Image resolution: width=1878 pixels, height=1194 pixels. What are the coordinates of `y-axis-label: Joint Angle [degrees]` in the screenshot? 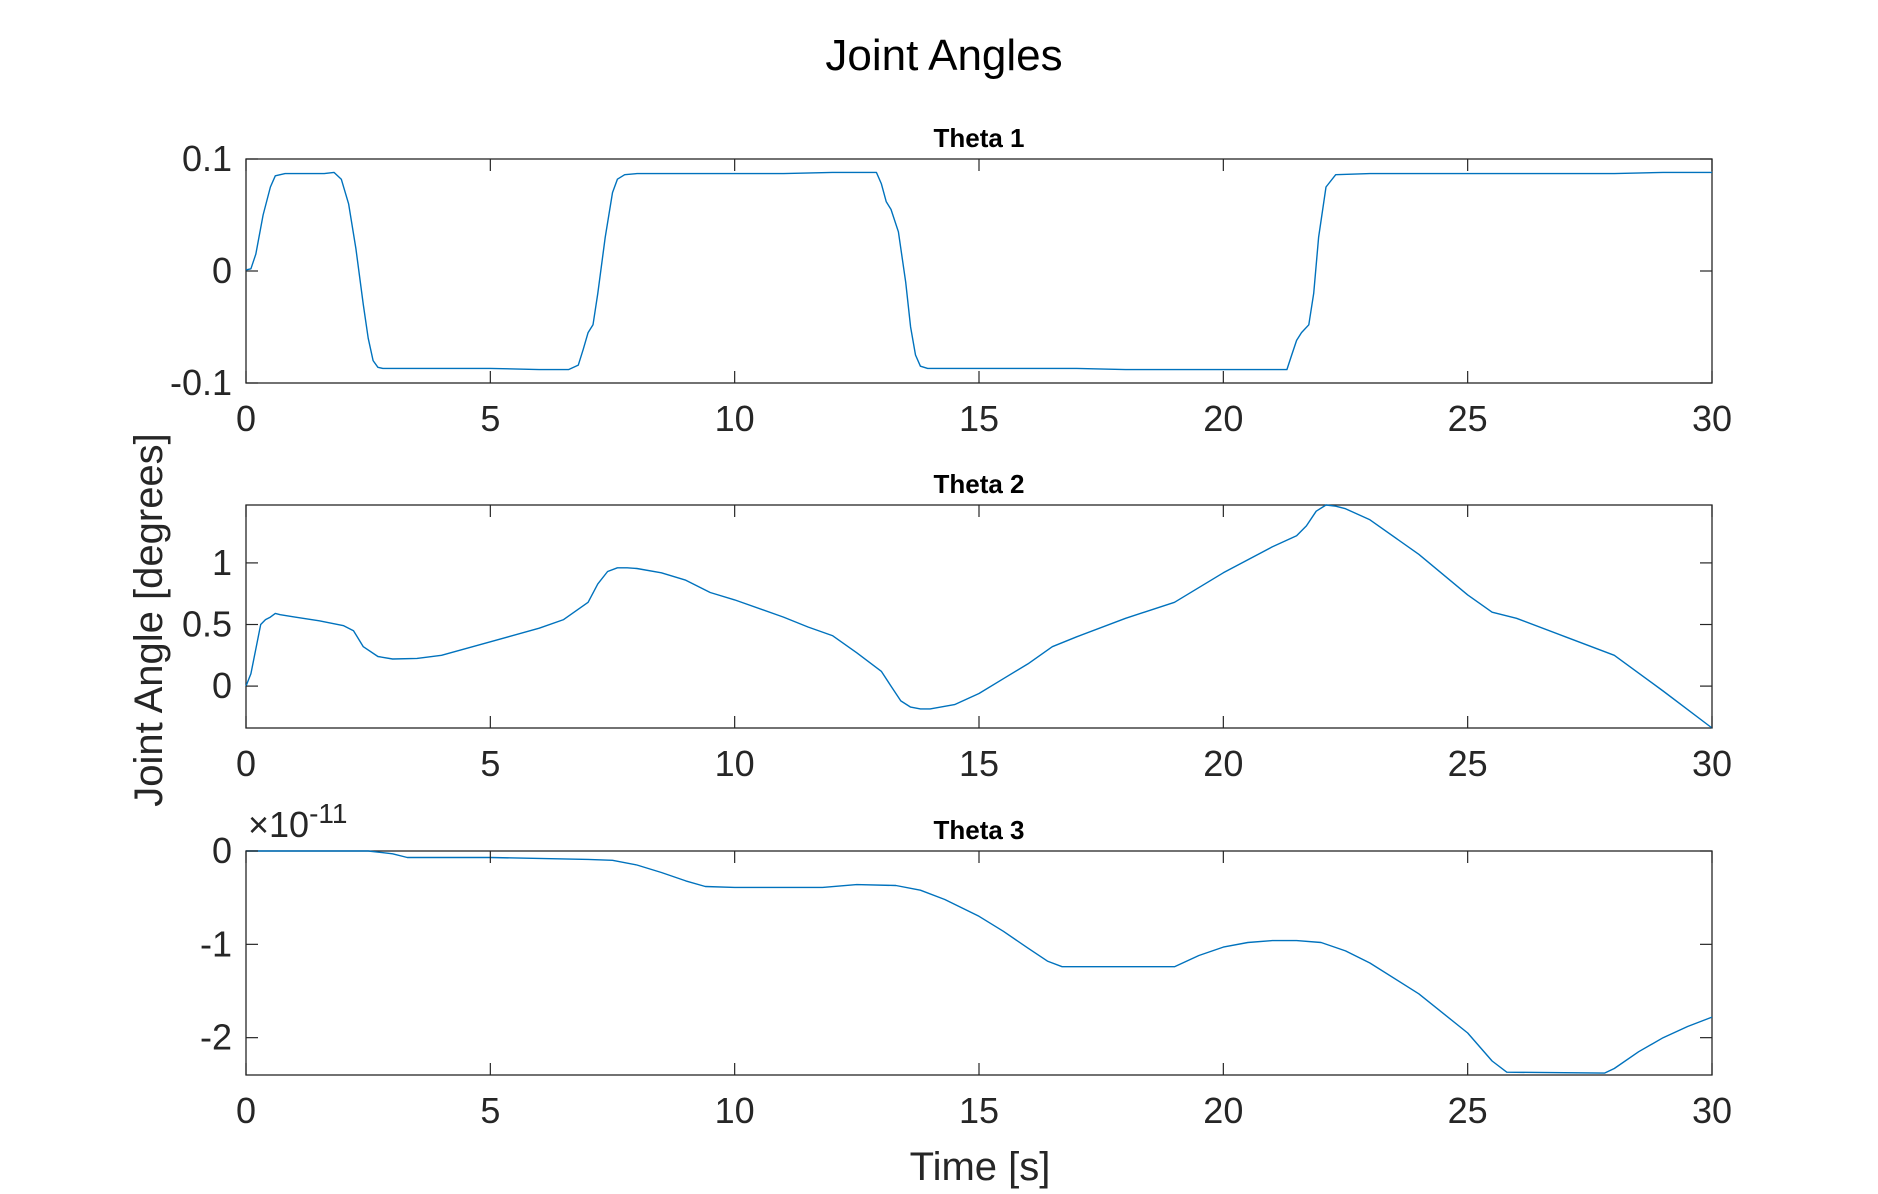 It's located at (149, 620).